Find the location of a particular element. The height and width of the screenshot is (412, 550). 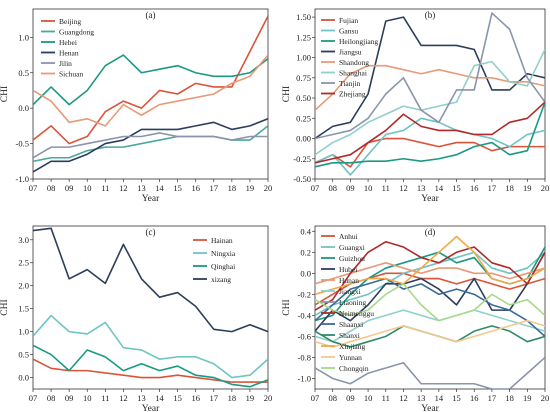

series-line-hebei is located at coordinates (150, 80).